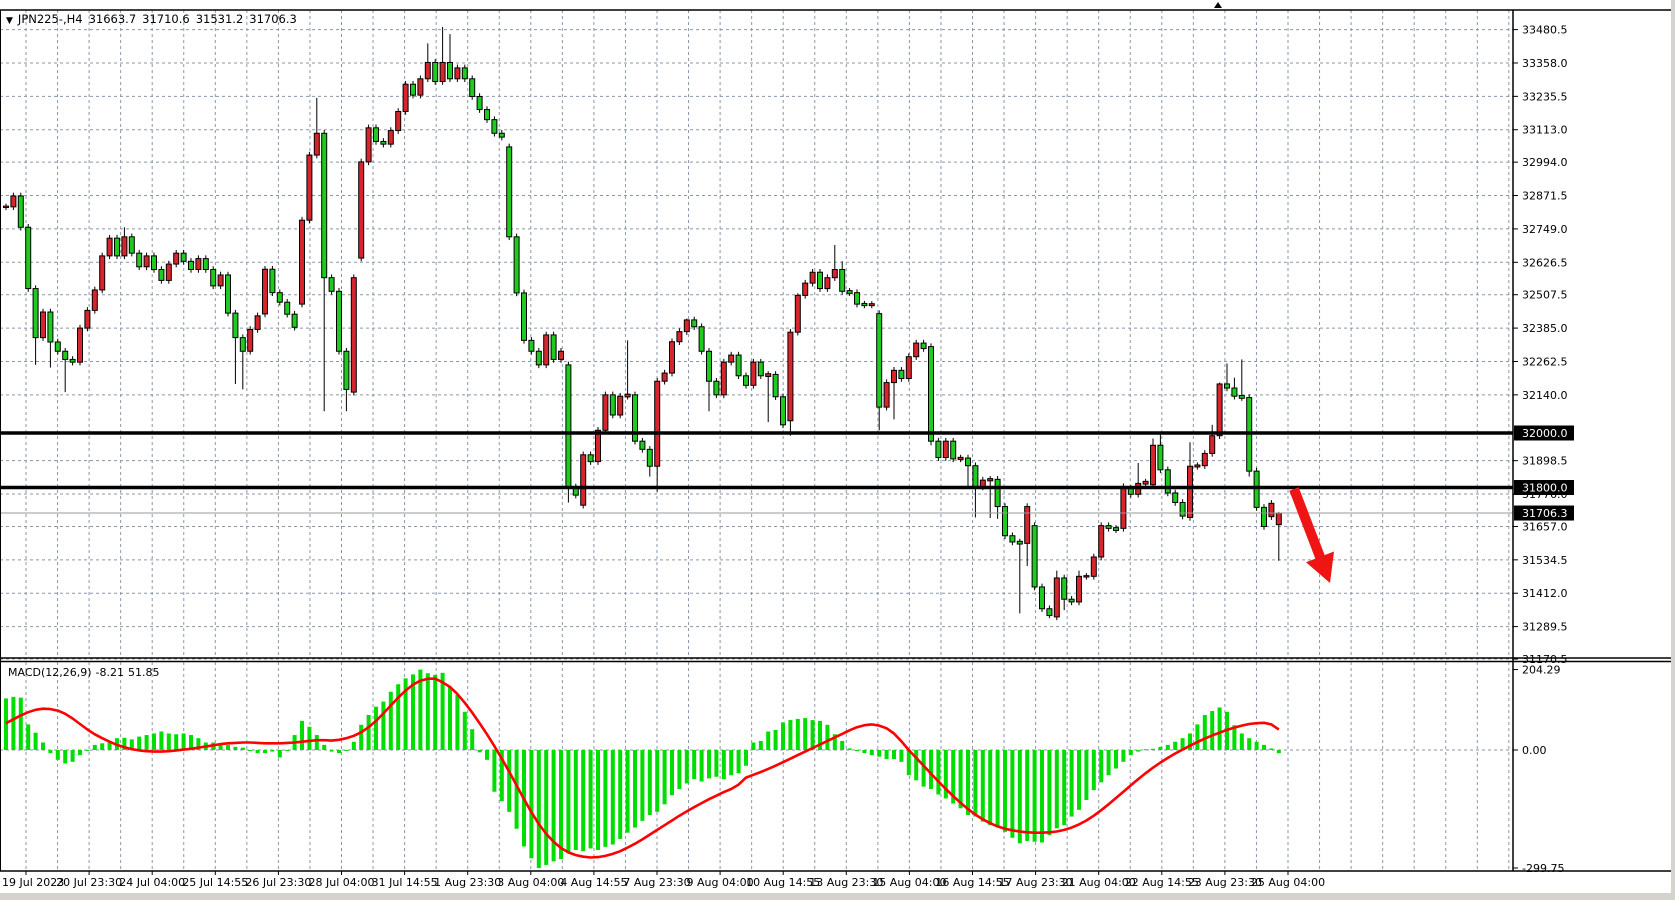 Image resolution: width=1675 pixels, height=900 pixels. I want to click on time-tick-label: 23 Aug 23:30, so click(1225, 882).